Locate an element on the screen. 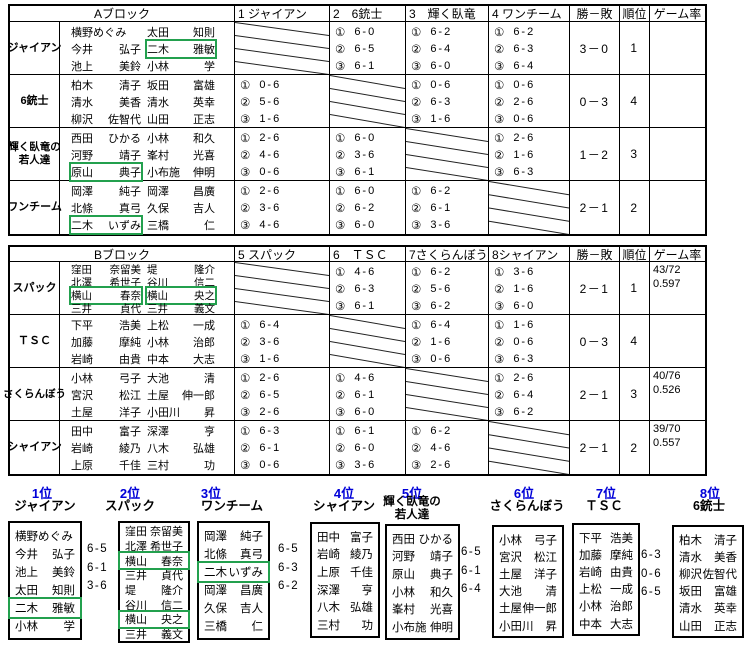  game-score: 6-2 is located at coordinates (441, 190).